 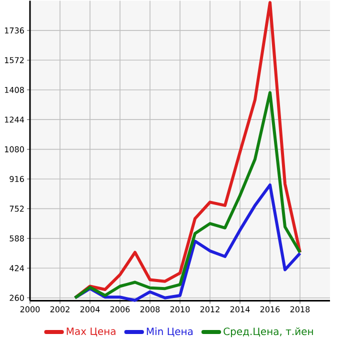 I want to click on x-tick-label: 2010, so click(x=180, y=309).